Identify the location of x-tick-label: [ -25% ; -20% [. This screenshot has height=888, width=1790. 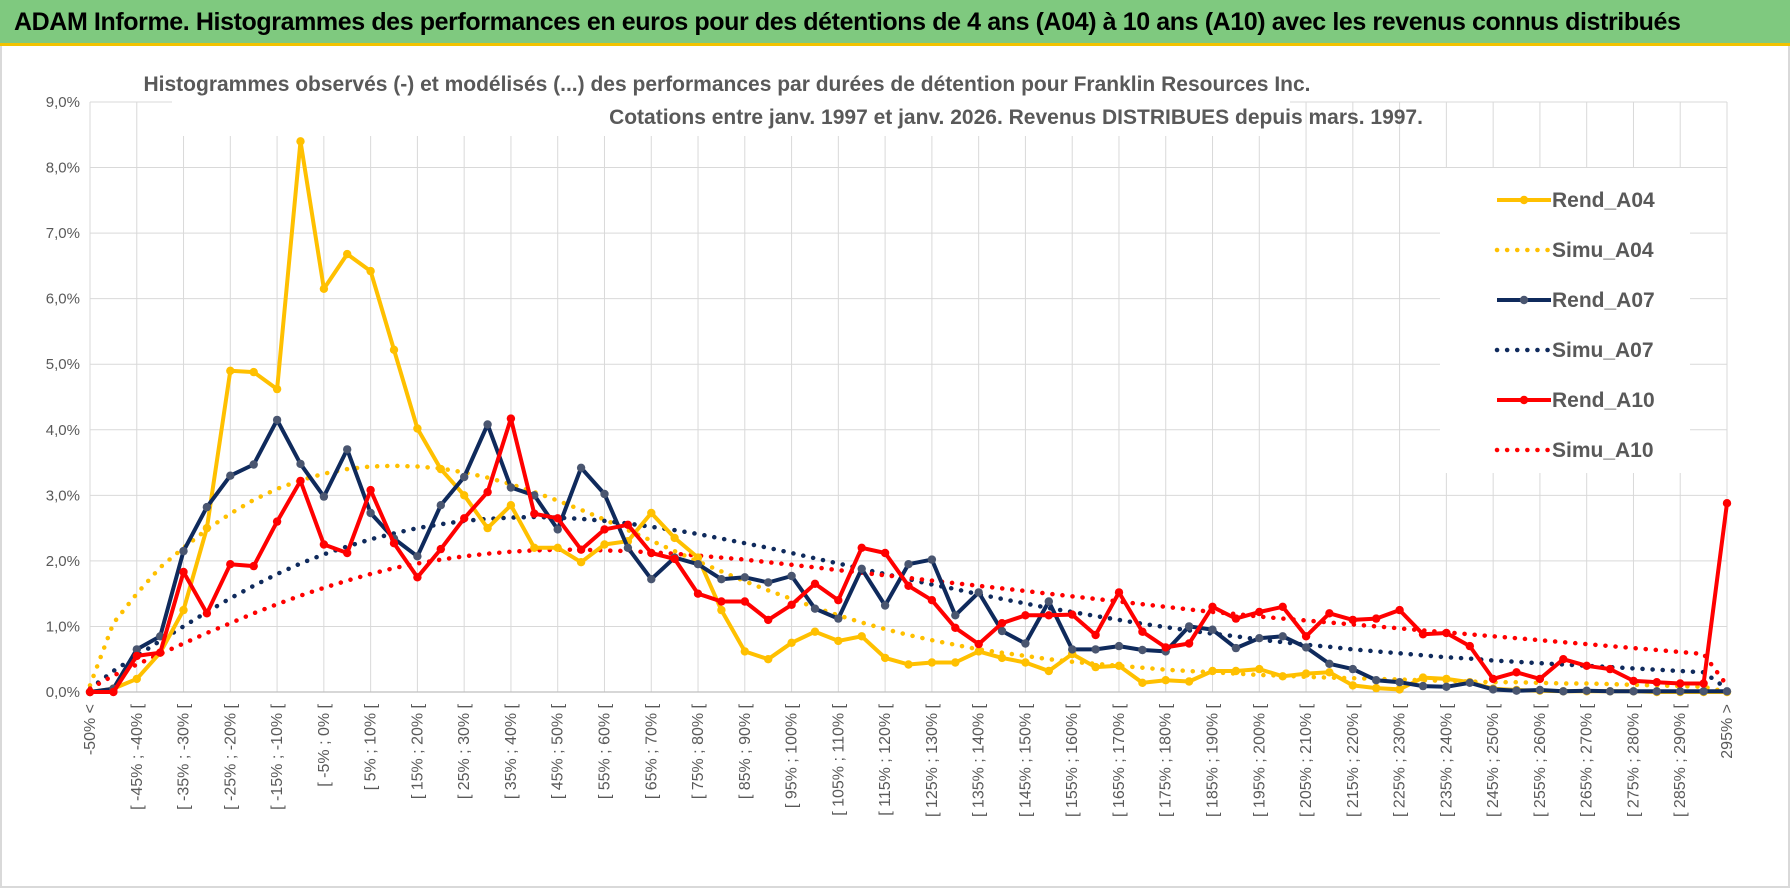
(230, 756).